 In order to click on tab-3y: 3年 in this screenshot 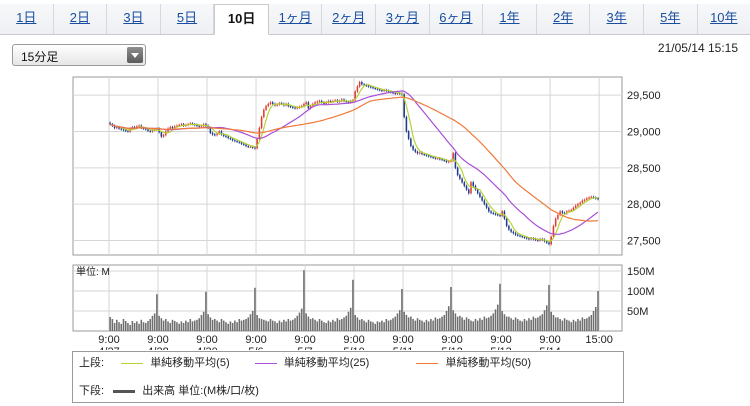, I will do `click(617, 19)`.